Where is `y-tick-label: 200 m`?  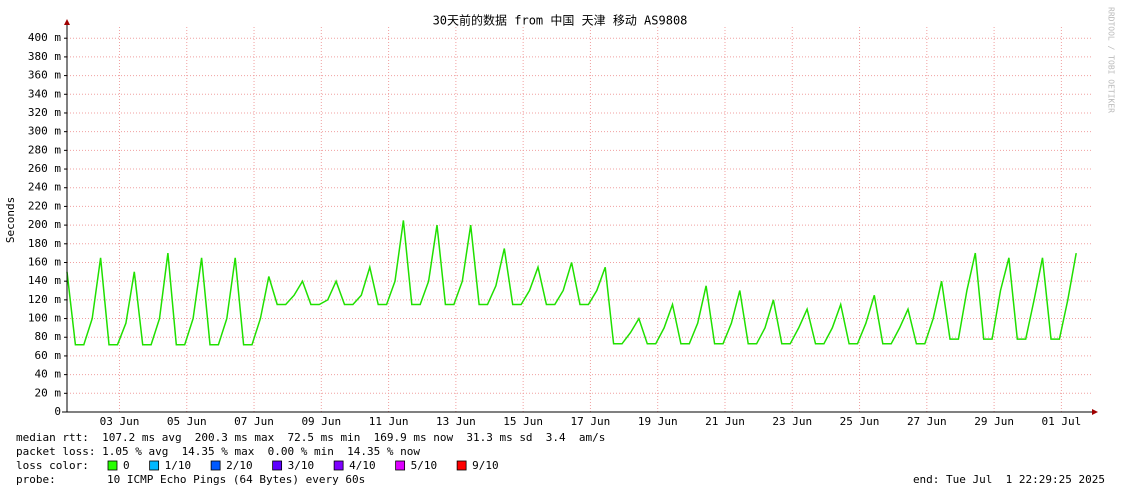 y-tick-label: 200 m is located at coordinates (44, 224).